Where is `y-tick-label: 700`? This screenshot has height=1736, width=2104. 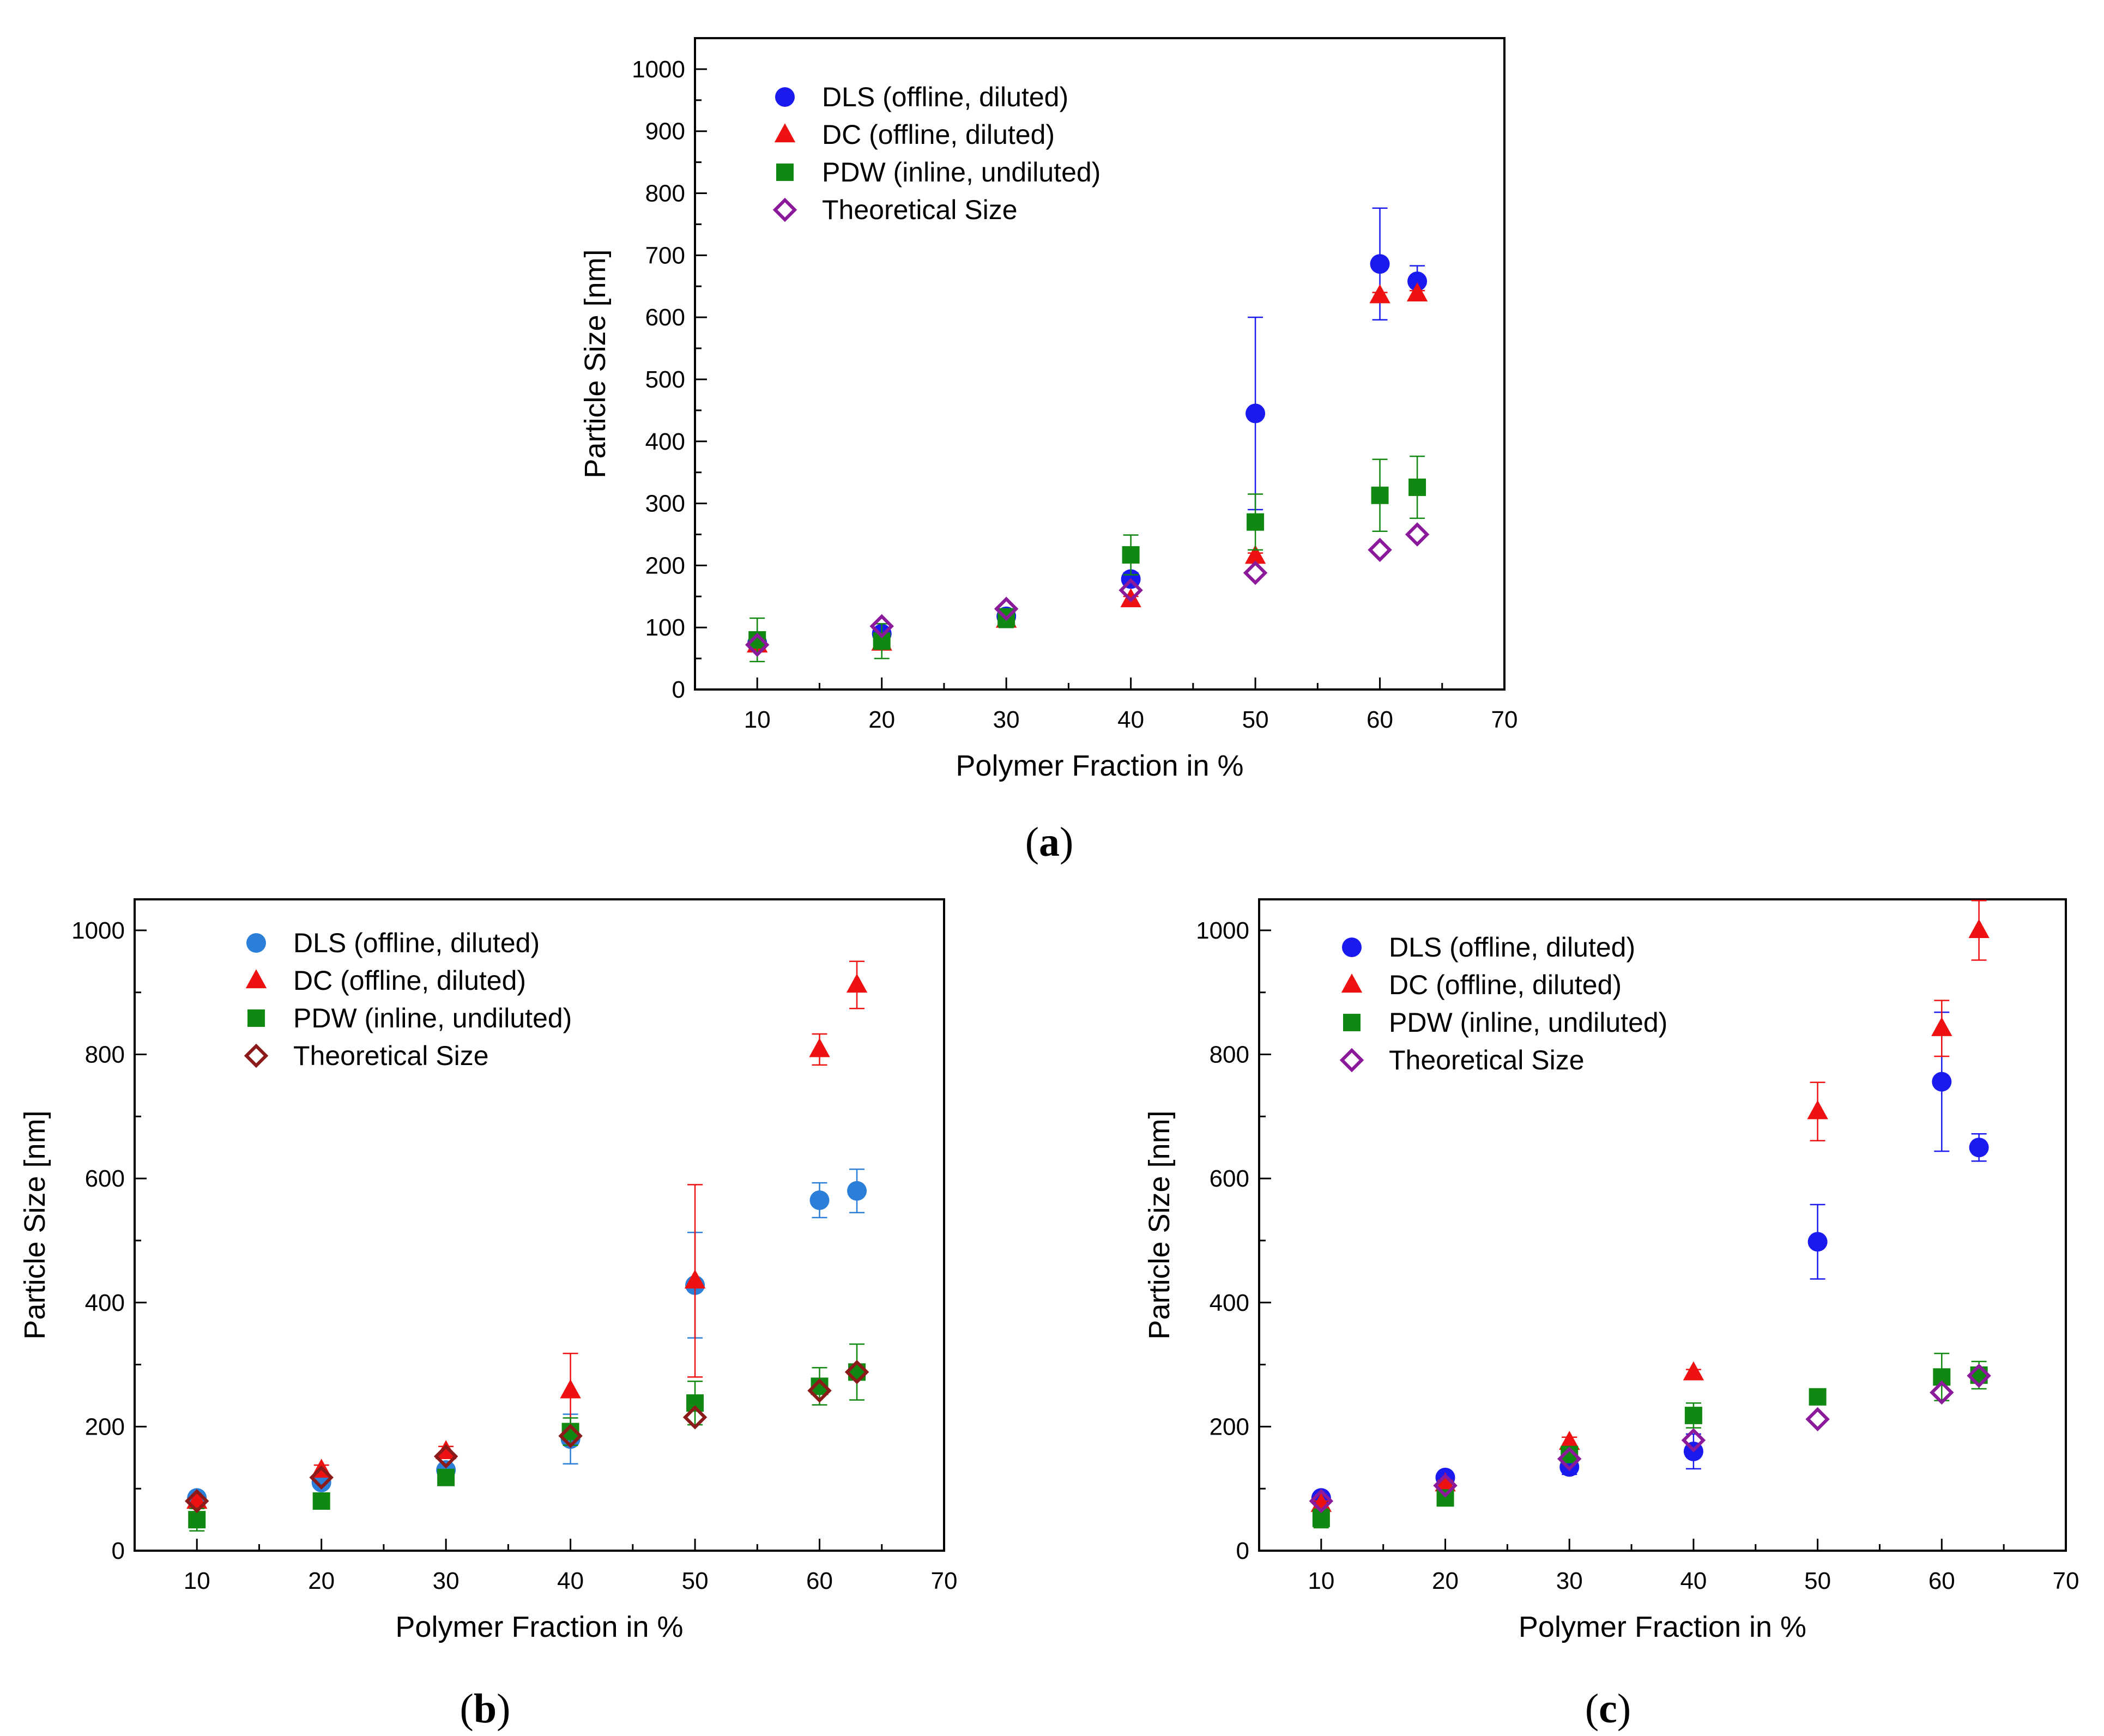 y-tick-label: 700 is located at coordinates (665, 255).